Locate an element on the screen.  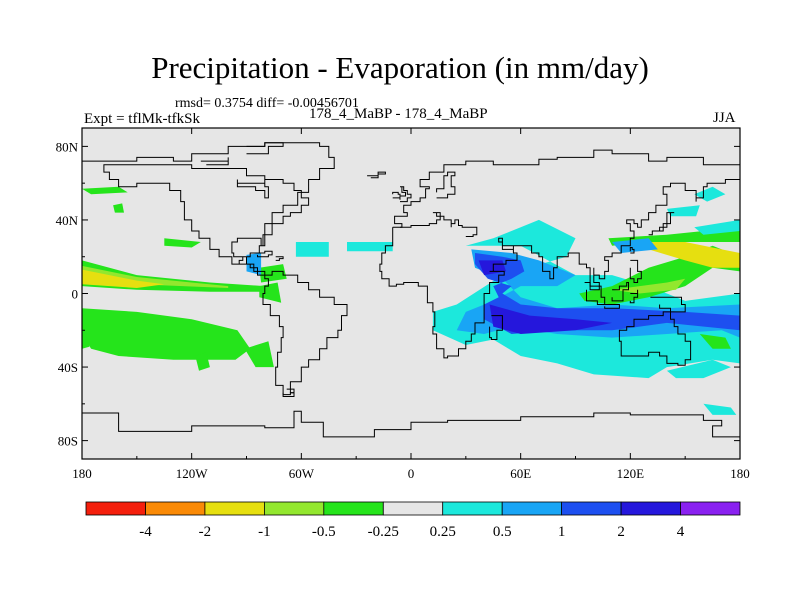
x-tick-label-1: 120W is located at coordinates (192, 473).